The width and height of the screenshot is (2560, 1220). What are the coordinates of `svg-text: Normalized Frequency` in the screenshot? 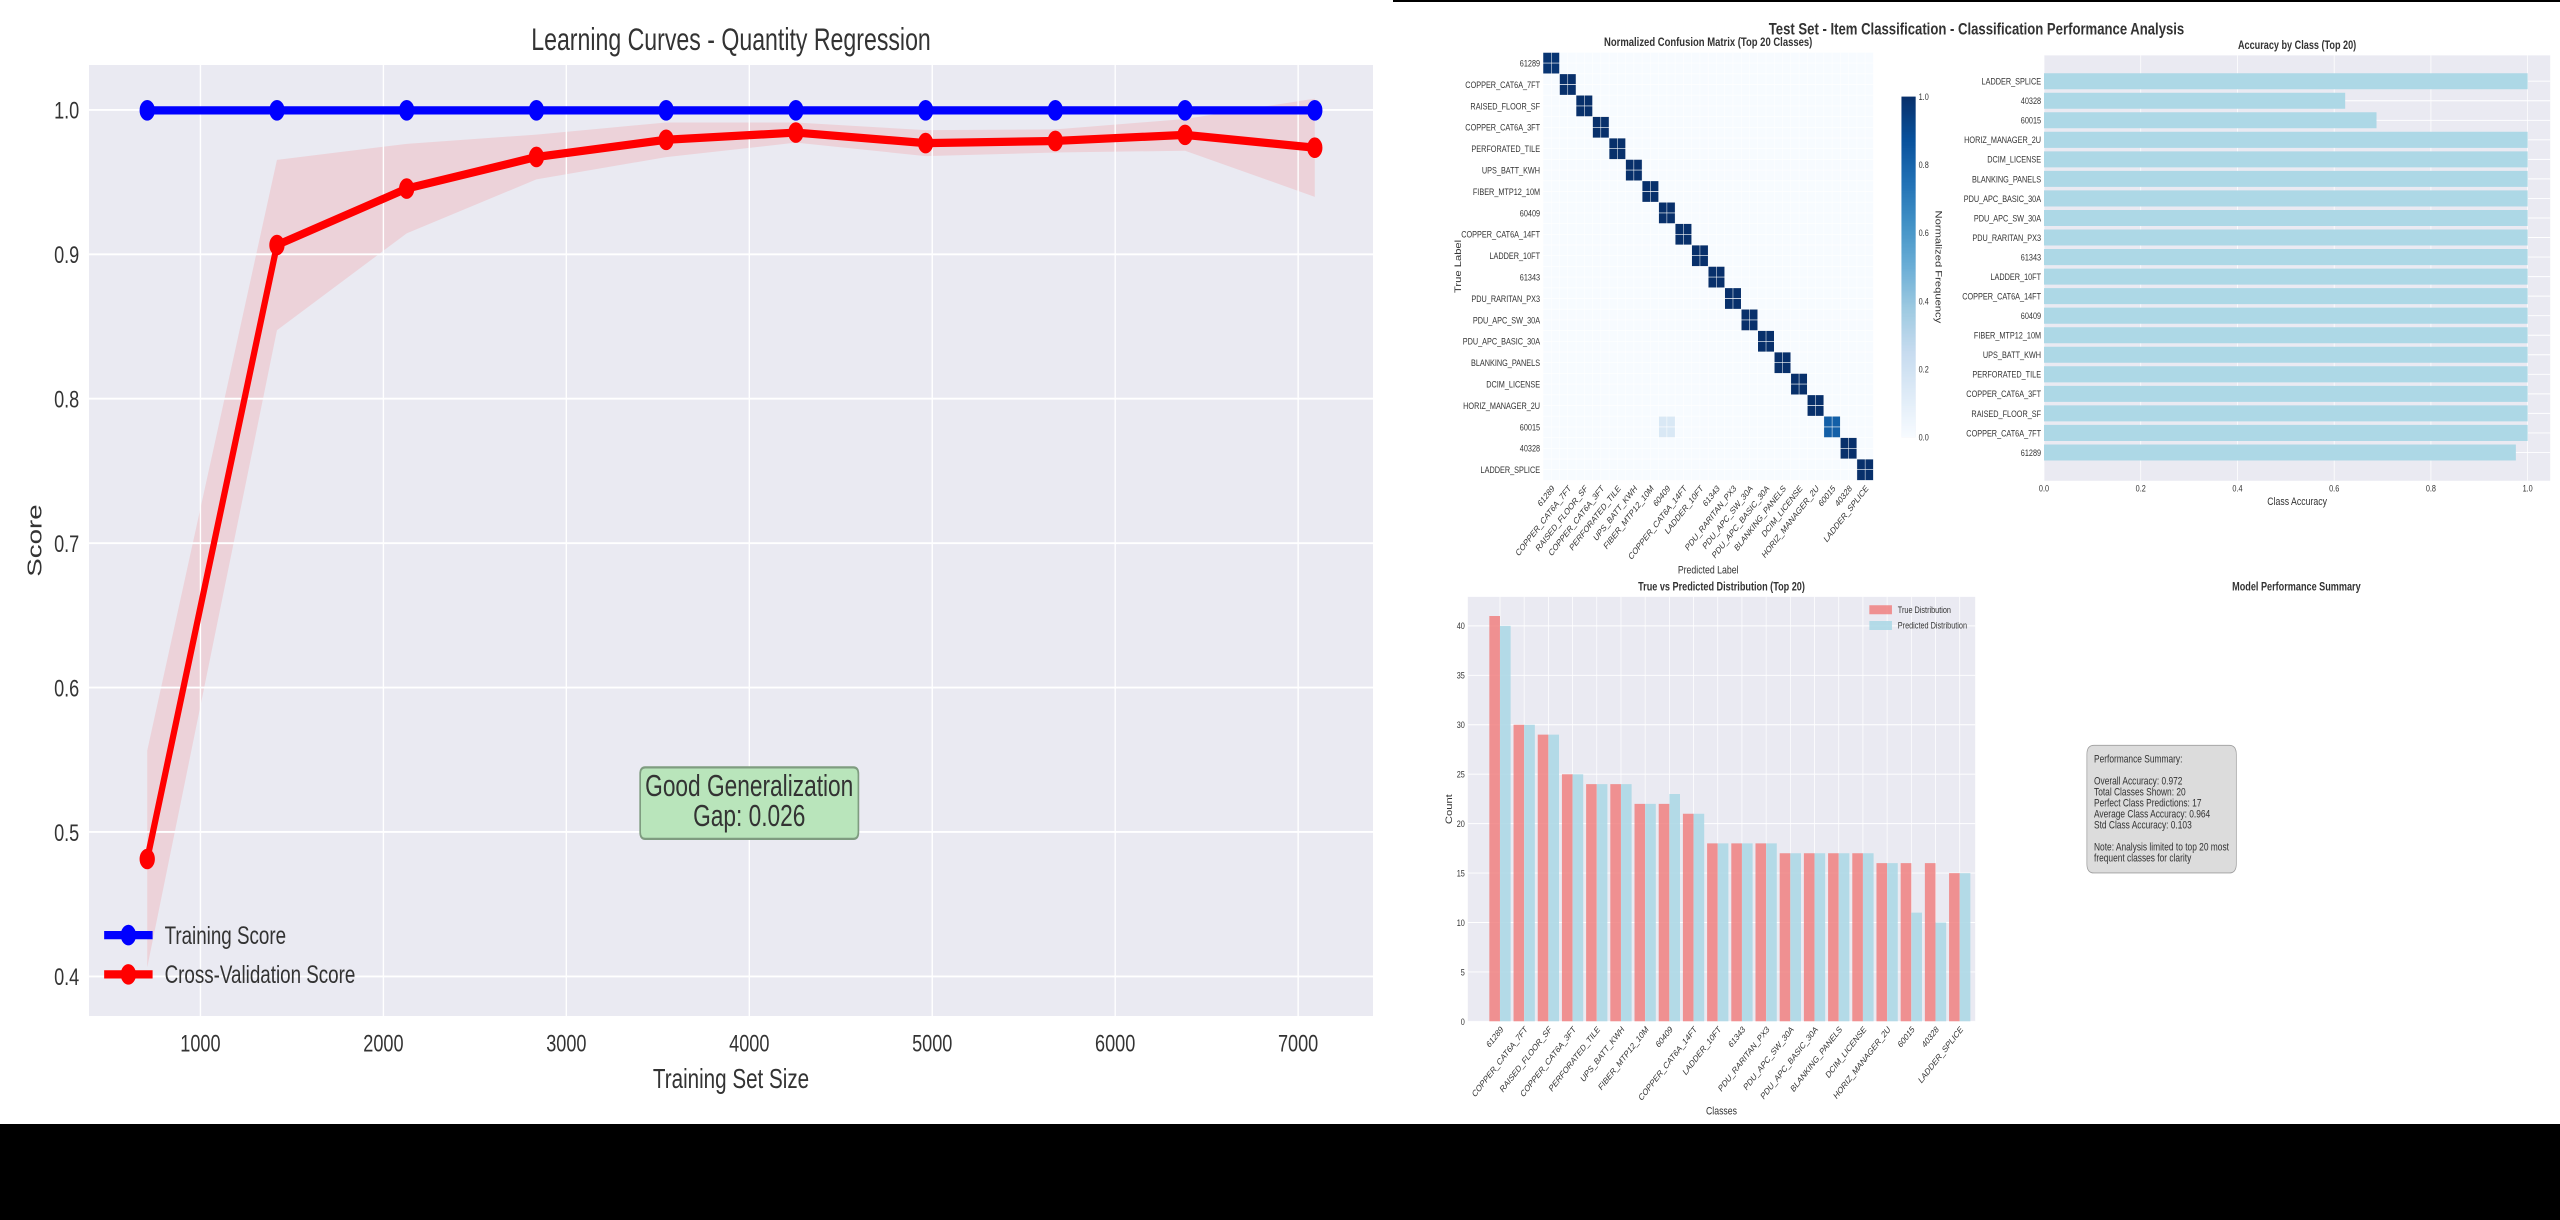 It's located at (1938, 267).